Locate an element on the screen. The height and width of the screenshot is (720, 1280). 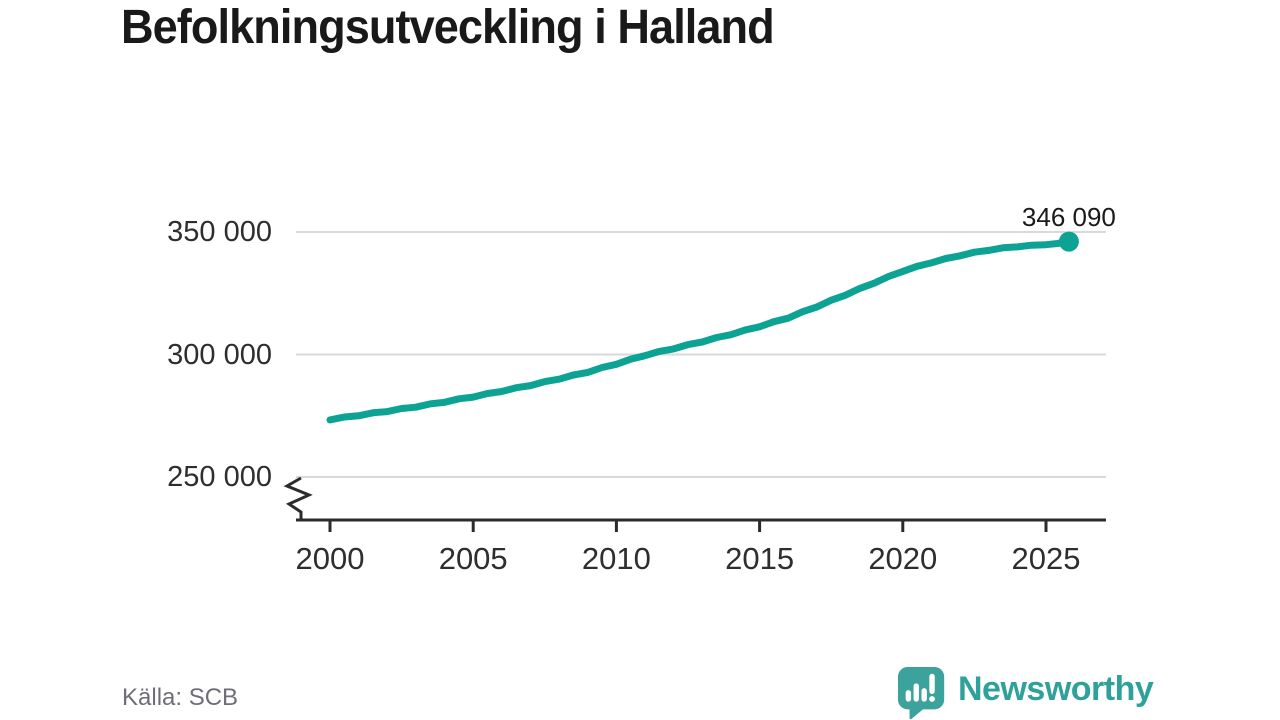
latest-value-annotation: 346 090 is located at coordinates (1068, 216).